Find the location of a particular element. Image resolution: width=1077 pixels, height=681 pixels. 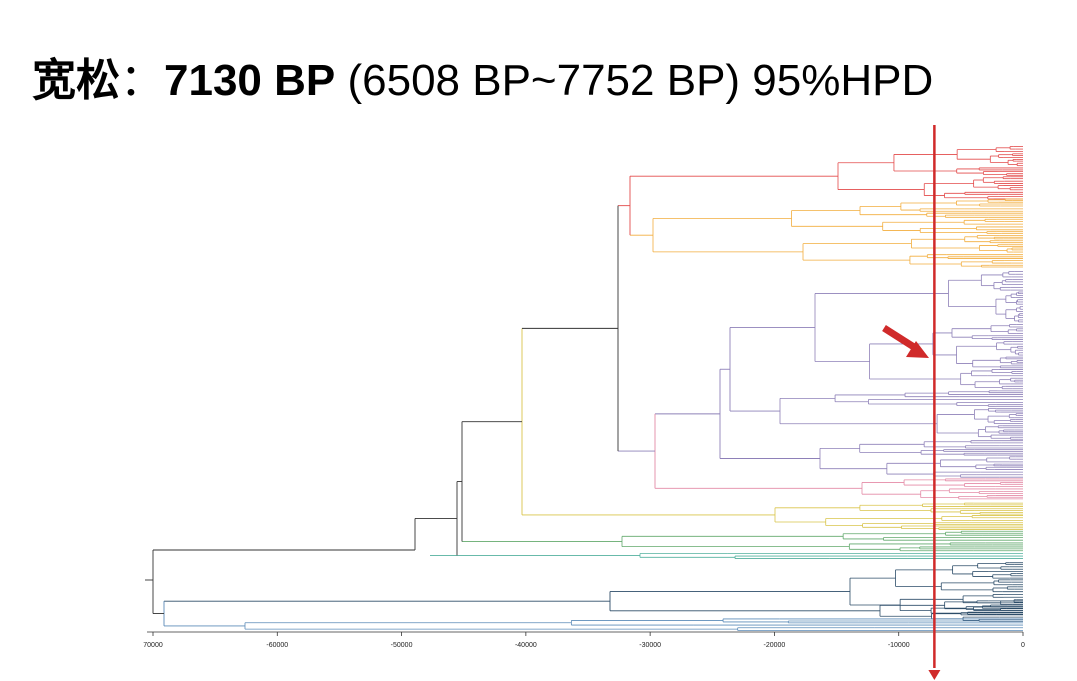

axis-tick-label: -40000 is located at coordinates (526, 645).